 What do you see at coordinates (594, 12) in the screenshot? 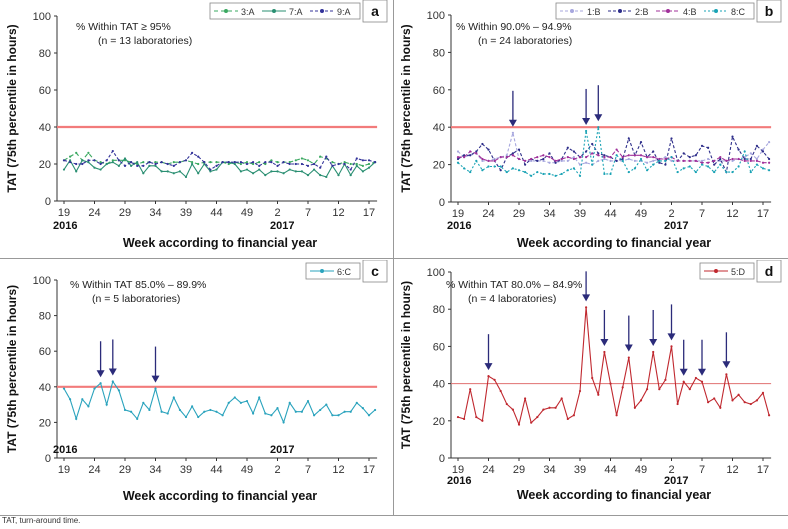
I see `legend-label: 1:B` at bounding box center [594, 12].